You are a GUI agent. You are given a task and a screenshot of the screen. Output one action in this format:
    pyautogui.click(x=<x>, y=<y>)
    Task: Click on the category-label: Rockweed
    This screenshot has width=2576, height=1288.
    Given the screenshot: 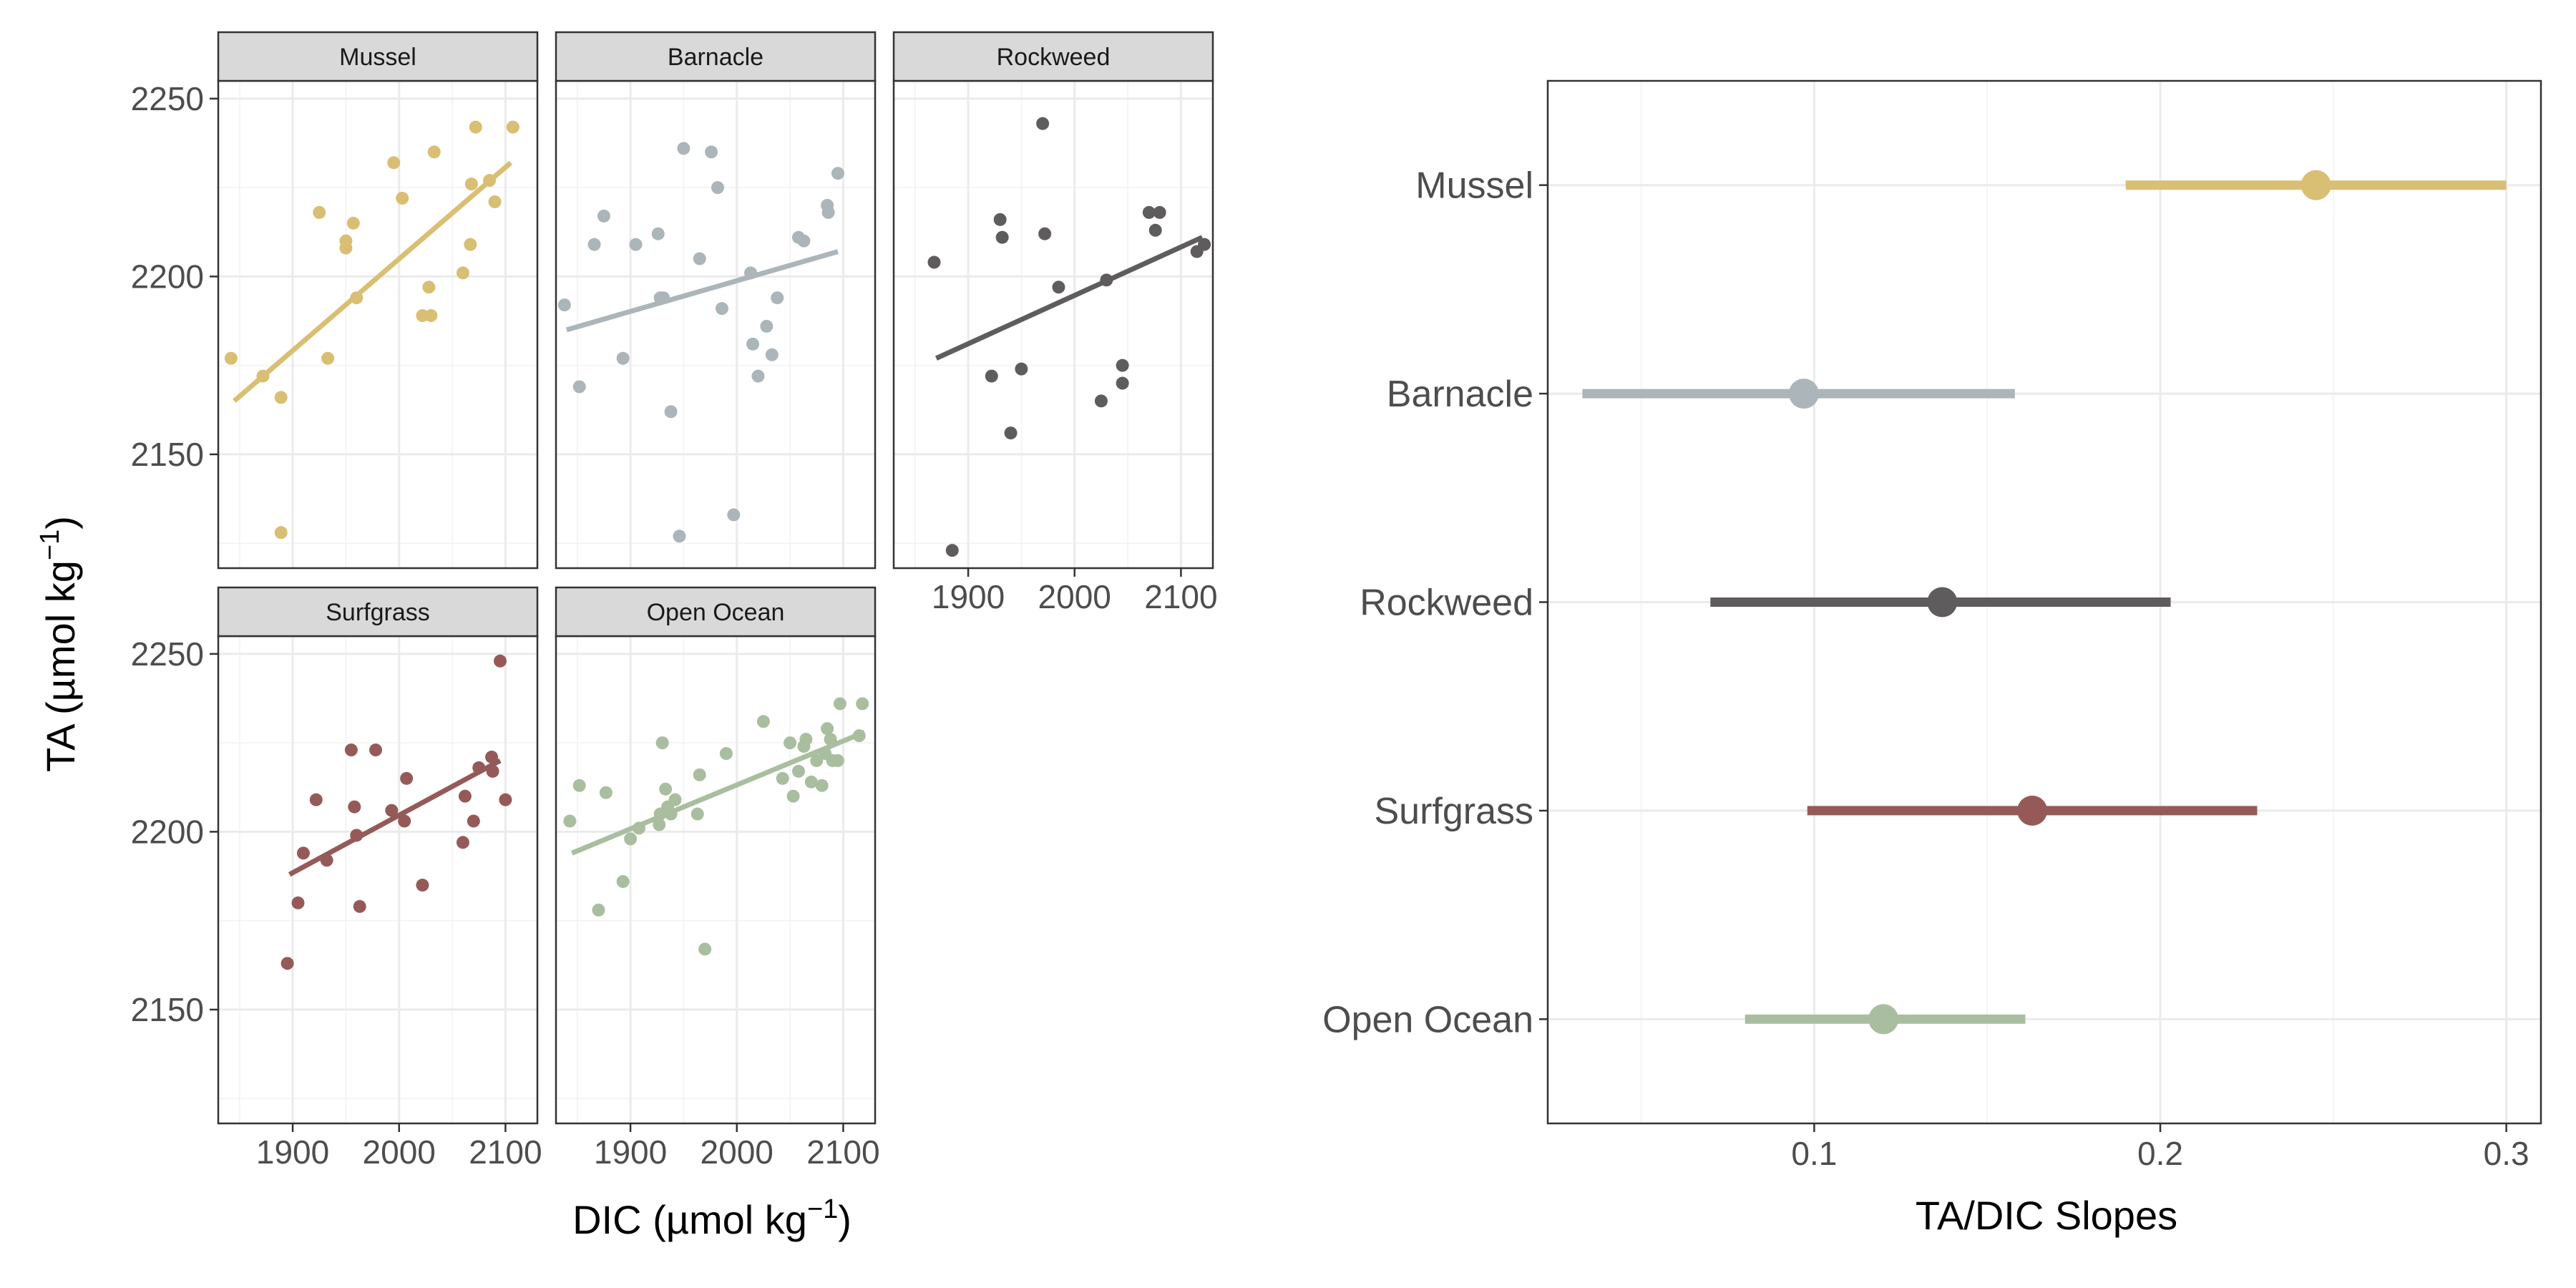 What is the action you would take?
    pyautogui.click(x=1446, y=603)
    